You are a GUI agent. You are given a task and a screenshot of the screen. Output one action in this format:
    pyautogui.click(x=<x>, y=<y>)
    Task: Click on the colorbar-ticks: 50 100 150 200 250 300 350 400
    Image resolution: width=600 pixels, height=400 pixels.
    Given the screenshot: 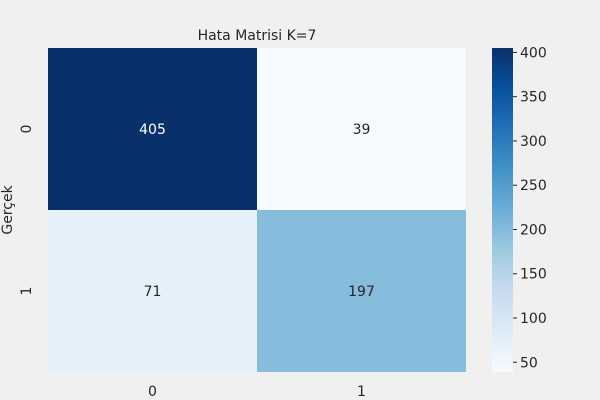 What is the action you would take?
    pyautogui.click(x=530, y=208)
    